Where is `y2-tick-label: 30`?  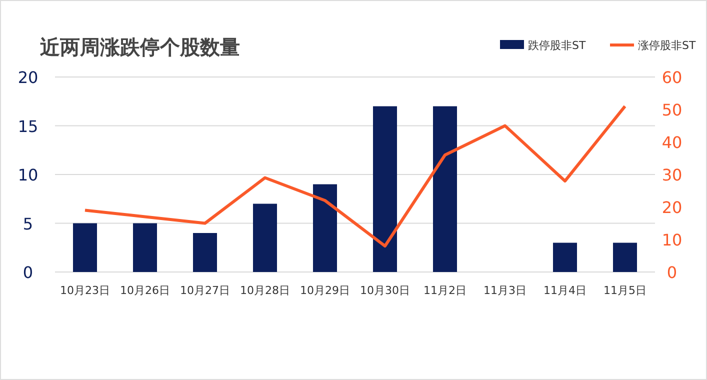 y2-tick-label: 30 is located at coordinates (672, 175).